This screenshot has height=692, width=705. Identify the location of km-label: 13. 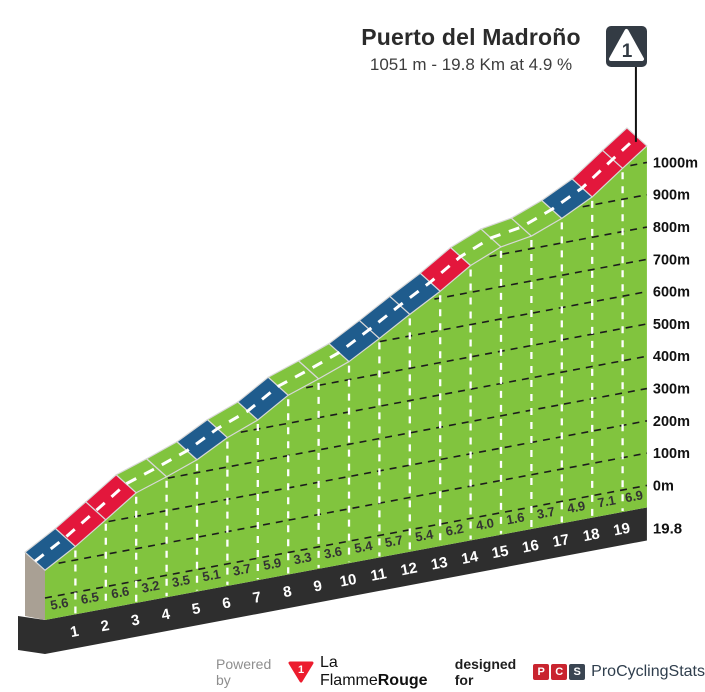
(440, 564).